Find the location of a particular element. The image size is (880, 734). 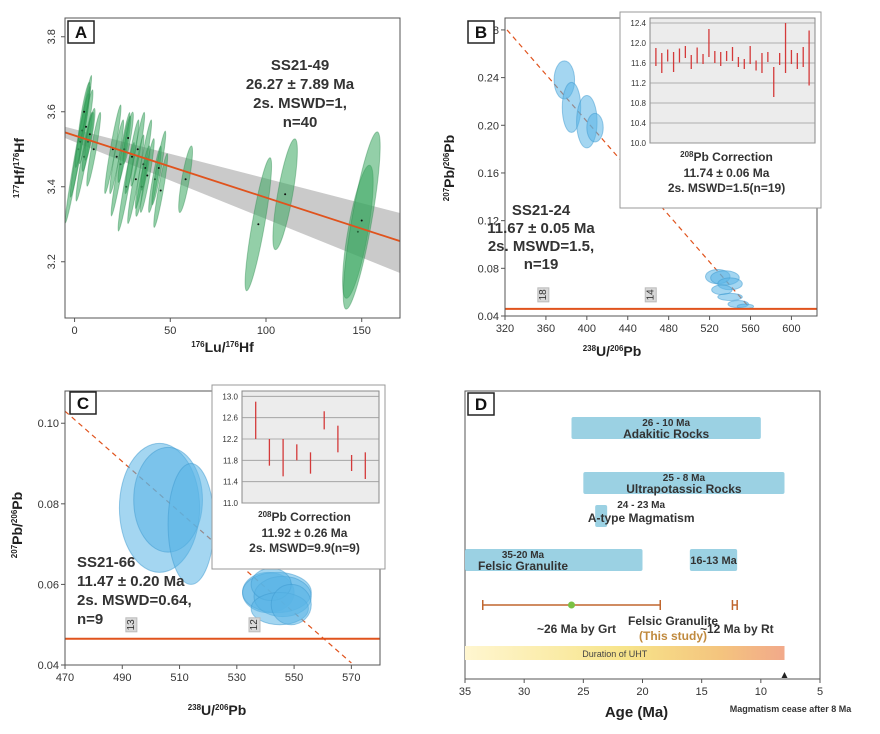

sample-annotation: SS21-66 is located at coordinates (106, 562).